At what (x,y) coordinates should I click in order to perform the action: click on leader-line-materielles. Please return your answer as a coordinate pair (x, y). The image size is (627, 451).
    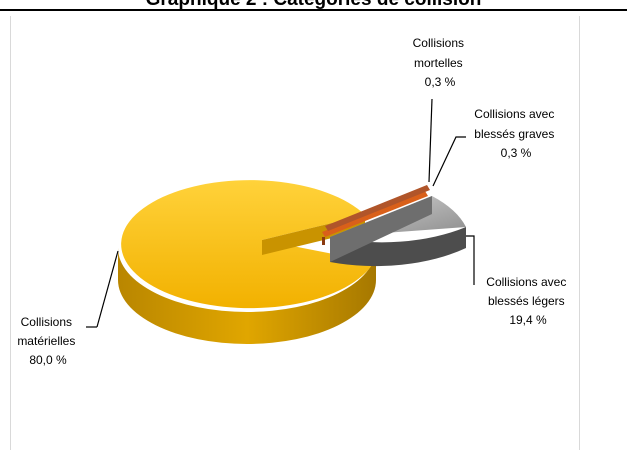
    Looking at the image, I should click on (107, 289).